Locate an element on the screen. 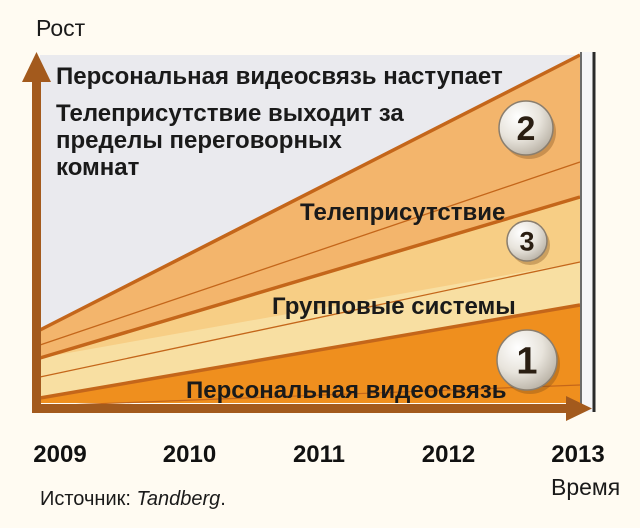  disc-number-3-body is located at coordinates (527, 241).